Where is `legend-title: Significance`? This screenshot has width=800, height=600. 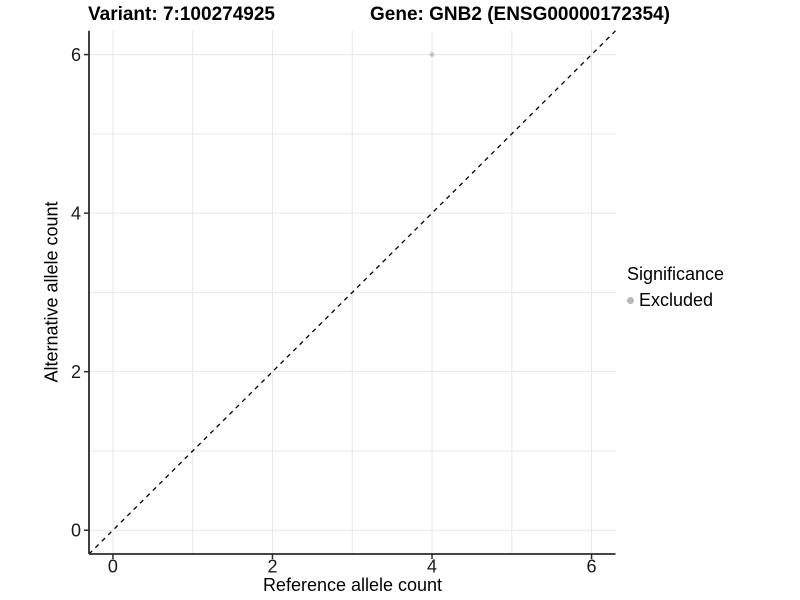 legend-title: Significance is located at coordinates (676, 274).